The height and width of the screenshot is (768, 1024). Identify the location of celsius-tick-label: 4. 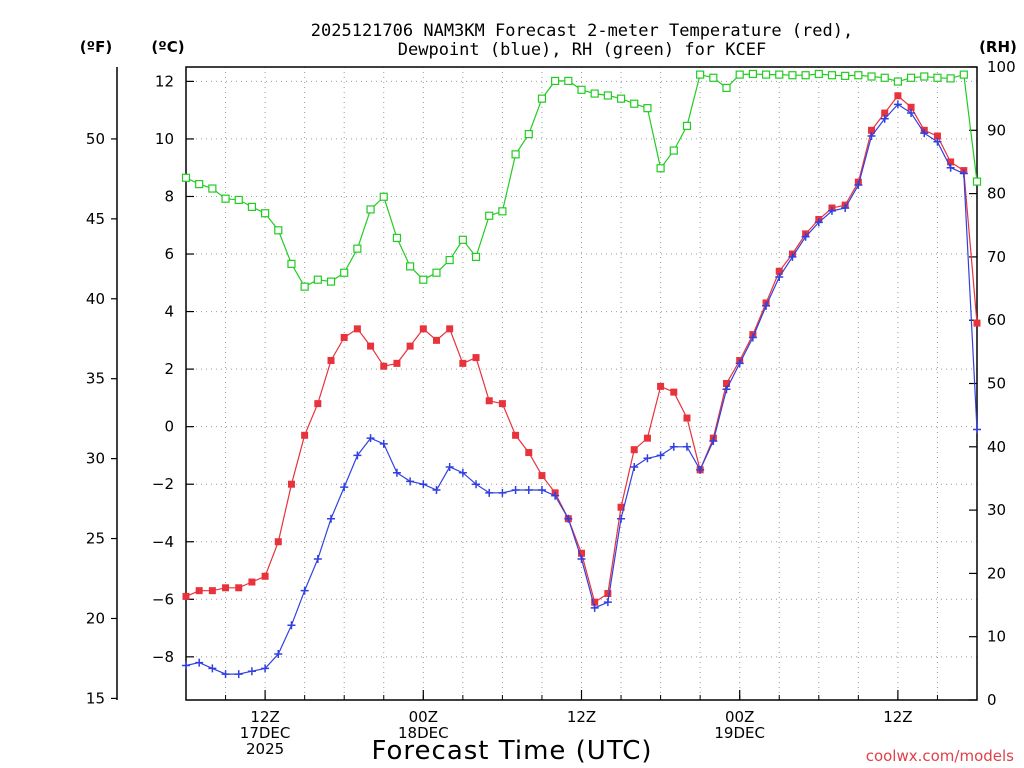
(169, 312).